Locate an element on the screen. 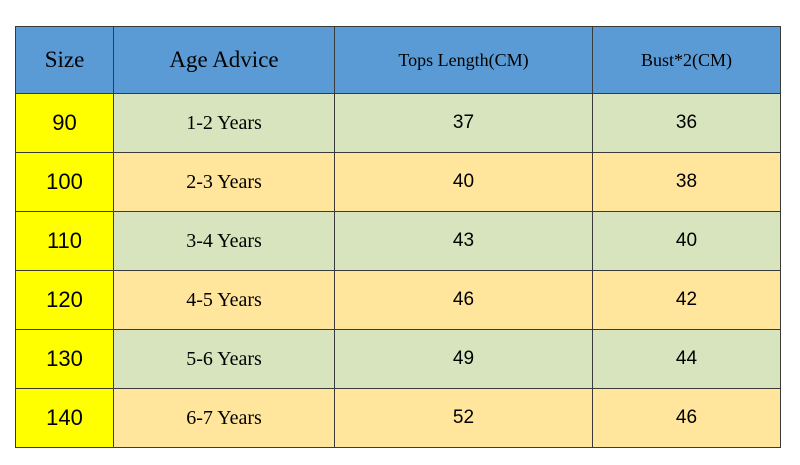 The height and width of the screenshot is (465, 800). size-cell: 120 is located at coordinates (64, 300).